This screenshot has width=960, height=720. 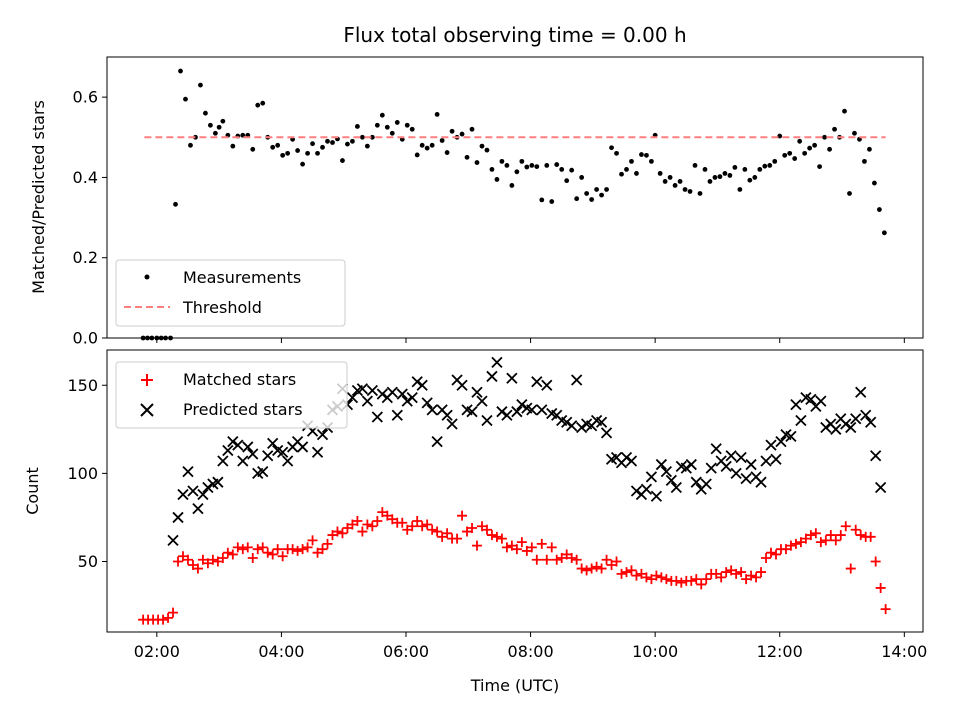 I want to click on panel-bottom-ylabel: Count, so click(x=32, y=491).